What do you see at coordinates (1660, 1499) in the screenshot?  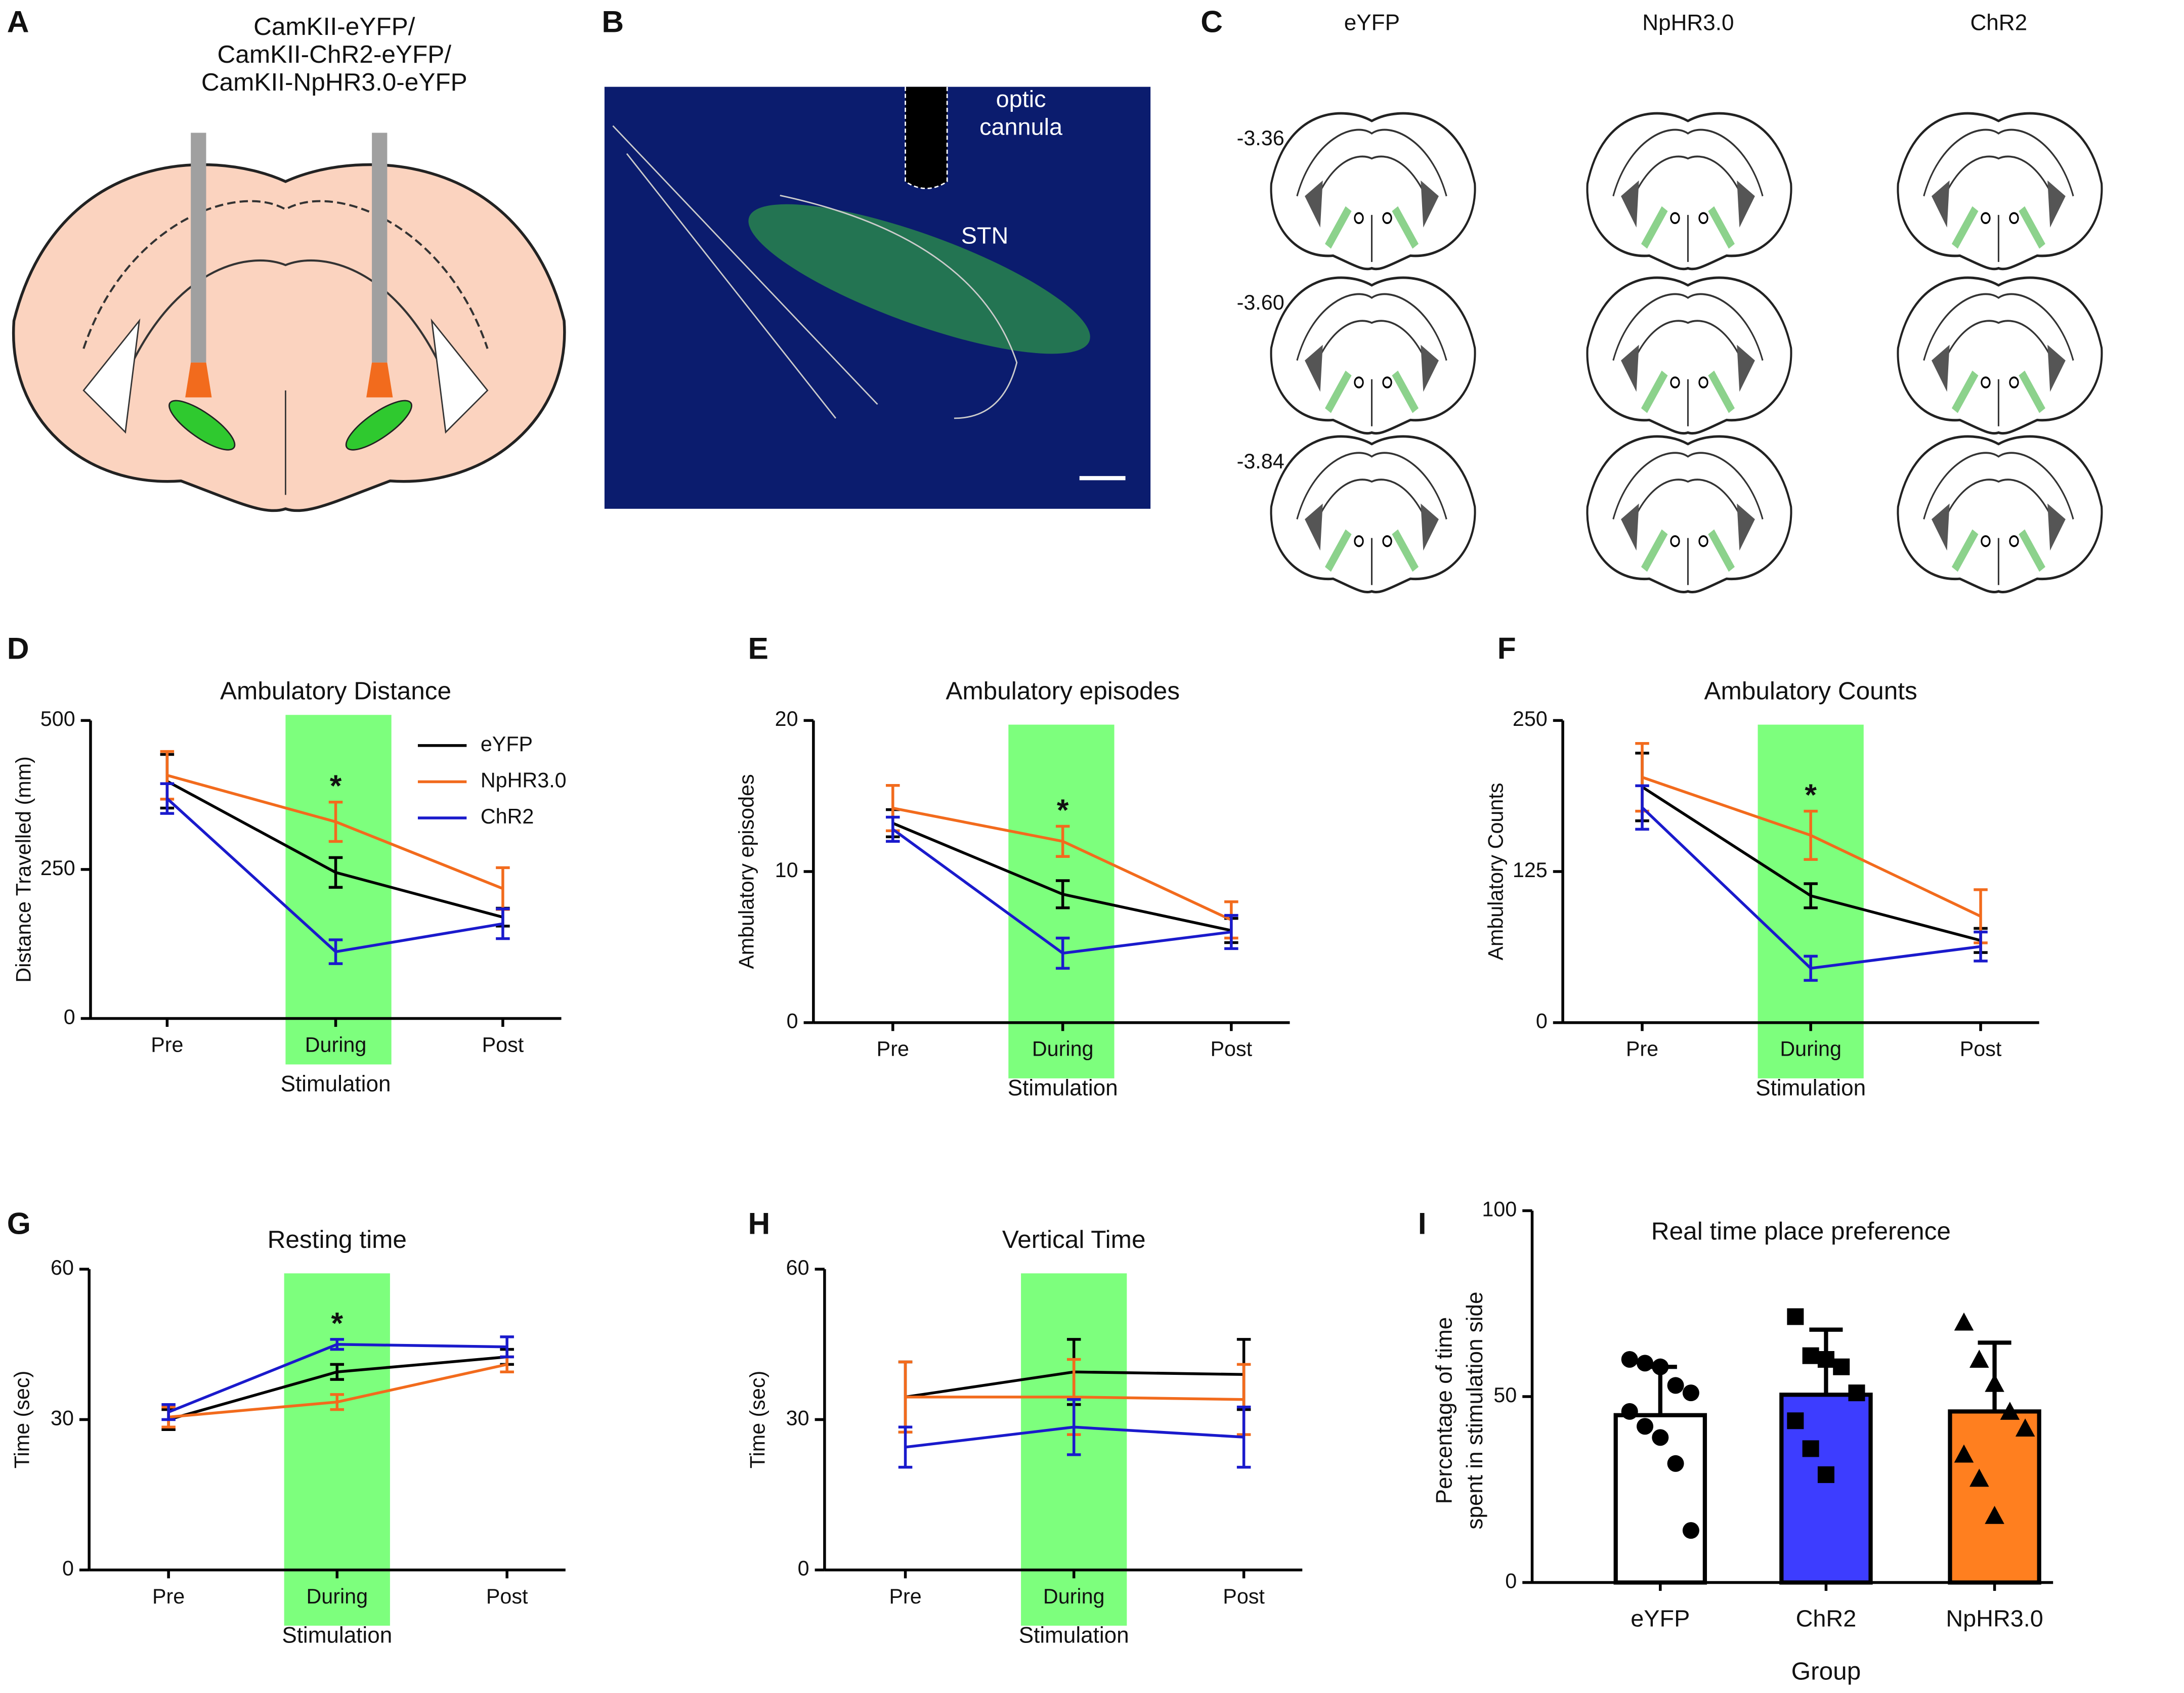 I see `bar` at bounding box center [1660, 1499].